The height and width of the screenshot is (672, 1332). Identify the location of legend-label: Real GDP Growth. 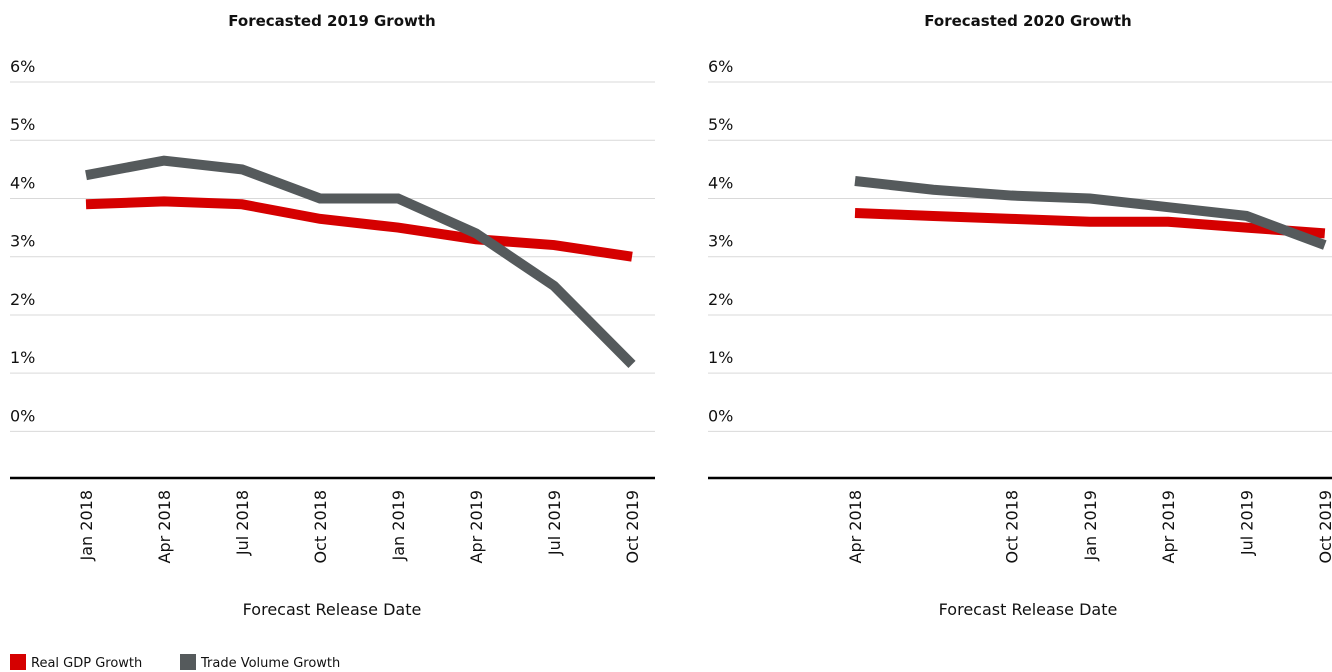
(86, 663).